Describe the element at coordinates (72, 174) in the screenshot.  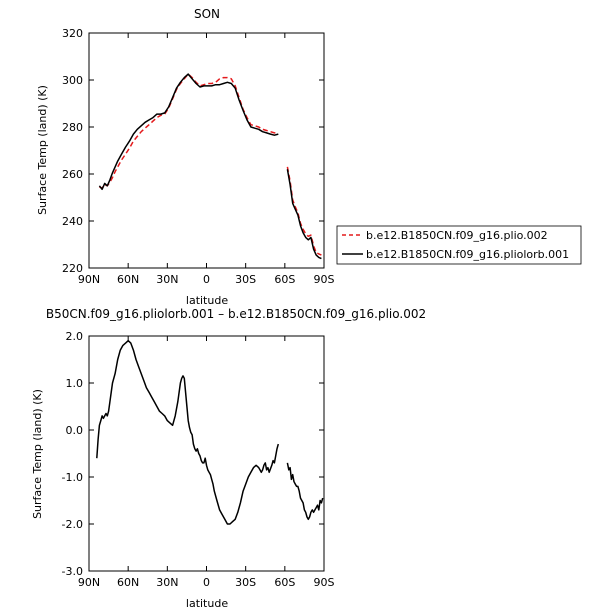
I see `top-y-tick-label: 260` at that location.